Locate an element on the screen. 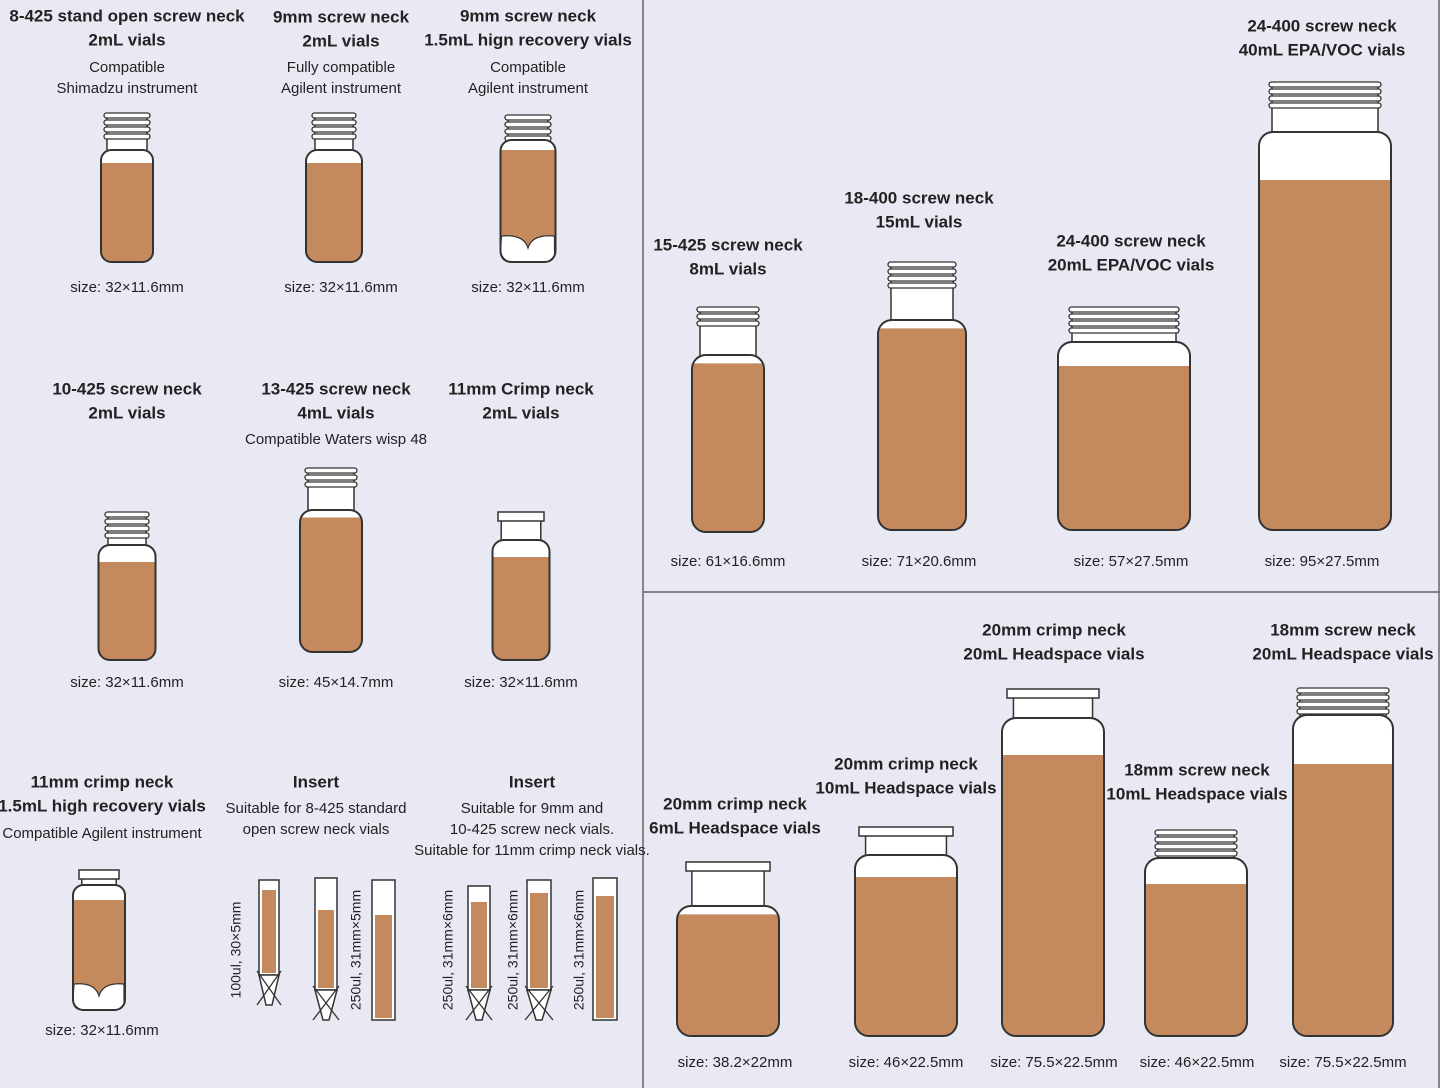  insert-label: 250ul, 31mm×5mm is located at coordinates (356, 950).